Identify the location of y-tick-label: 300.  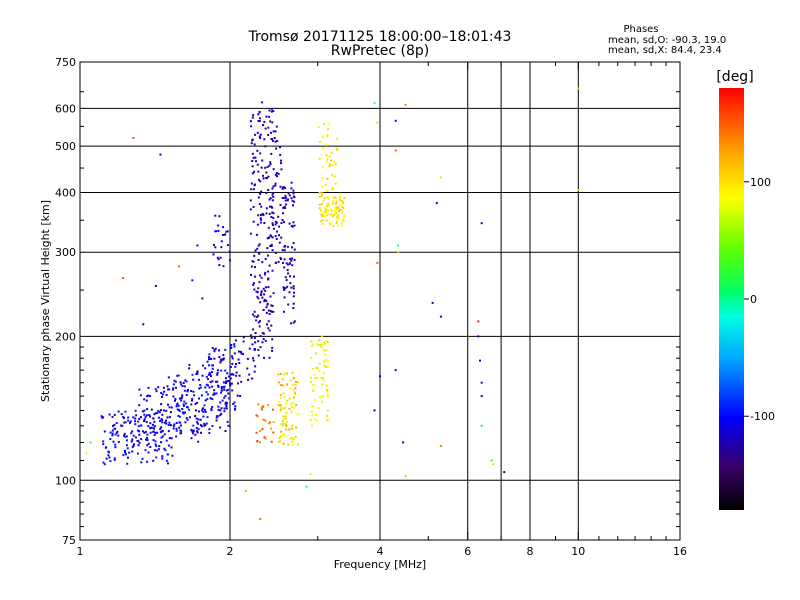
(65, 252).